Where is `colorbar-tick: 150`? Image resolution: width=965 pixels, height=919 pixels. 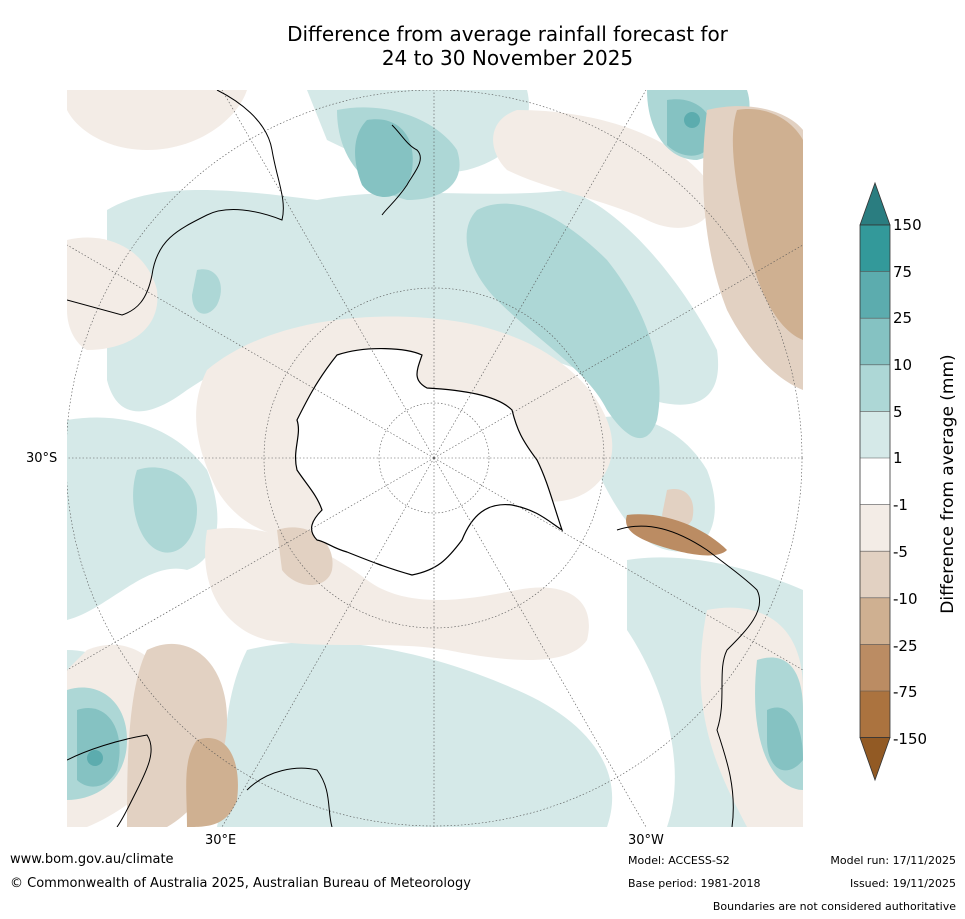 colorbar-tick: 150 is located at coordinates (907, 225).